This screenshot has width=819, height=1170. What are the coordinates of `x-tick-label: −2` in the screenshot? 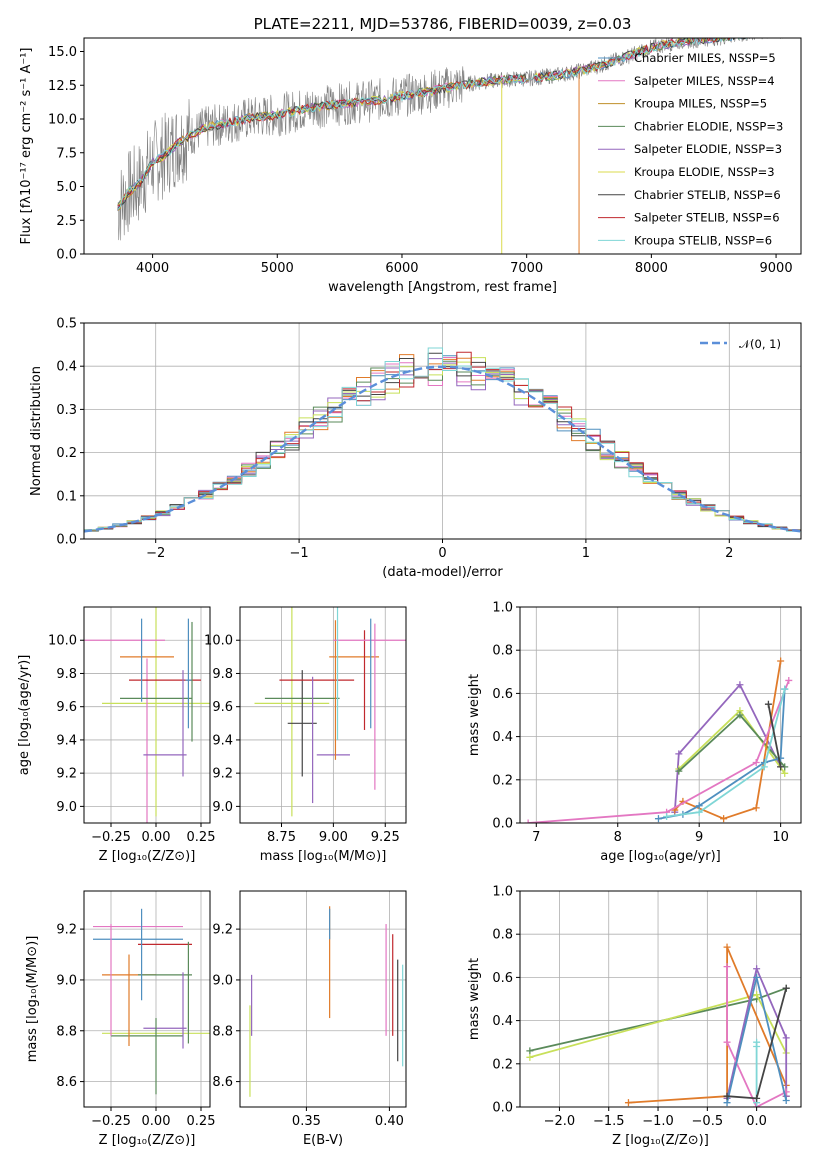 It's located at (155, 553).